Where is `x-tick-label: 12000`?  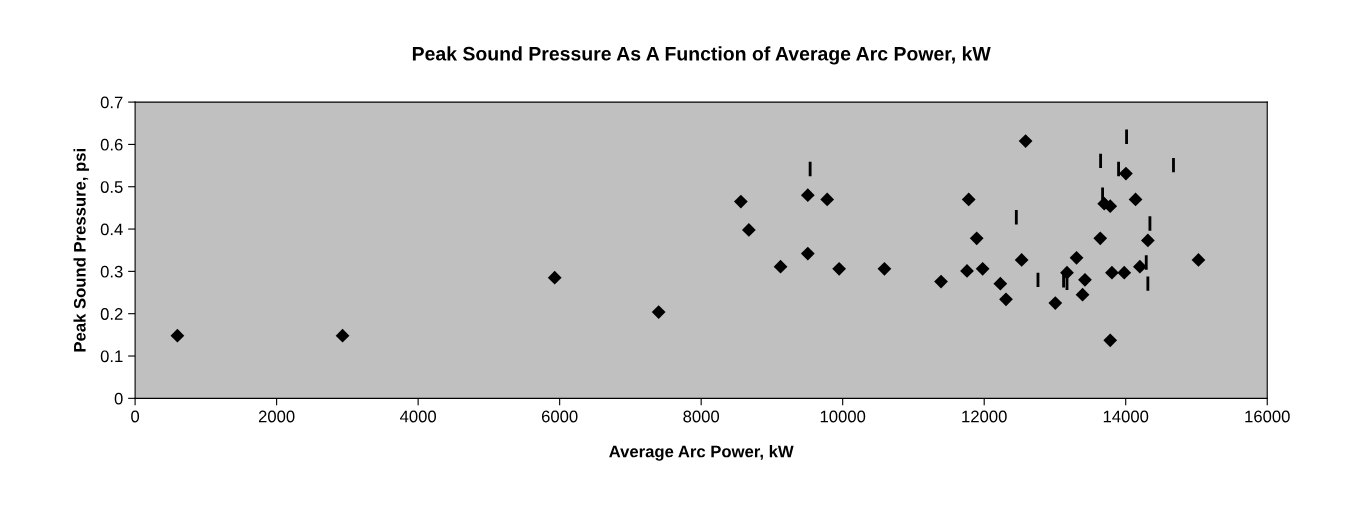
x-tick-label: 12000 is located at coordinates (984, 416).